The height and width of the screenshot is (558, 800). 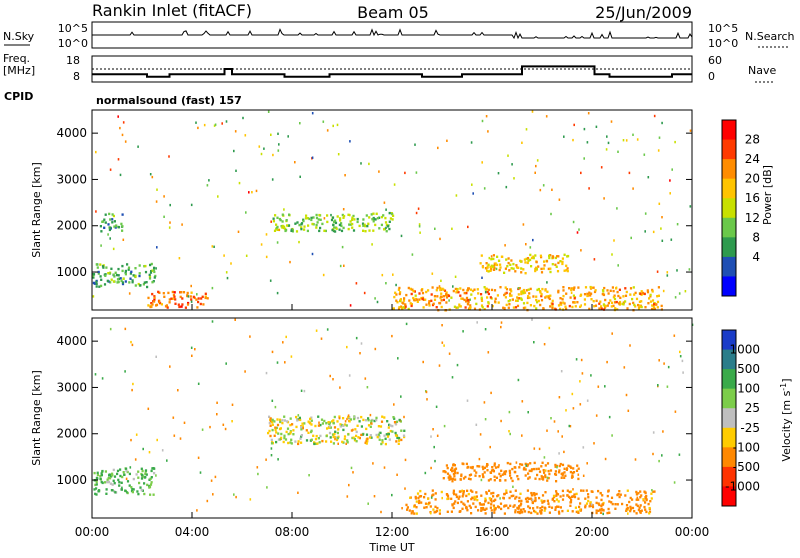 What do you see at coordinates (729, 437) in the screenshot?
I see `colorbar-segment` at bounding box center [729, 437].